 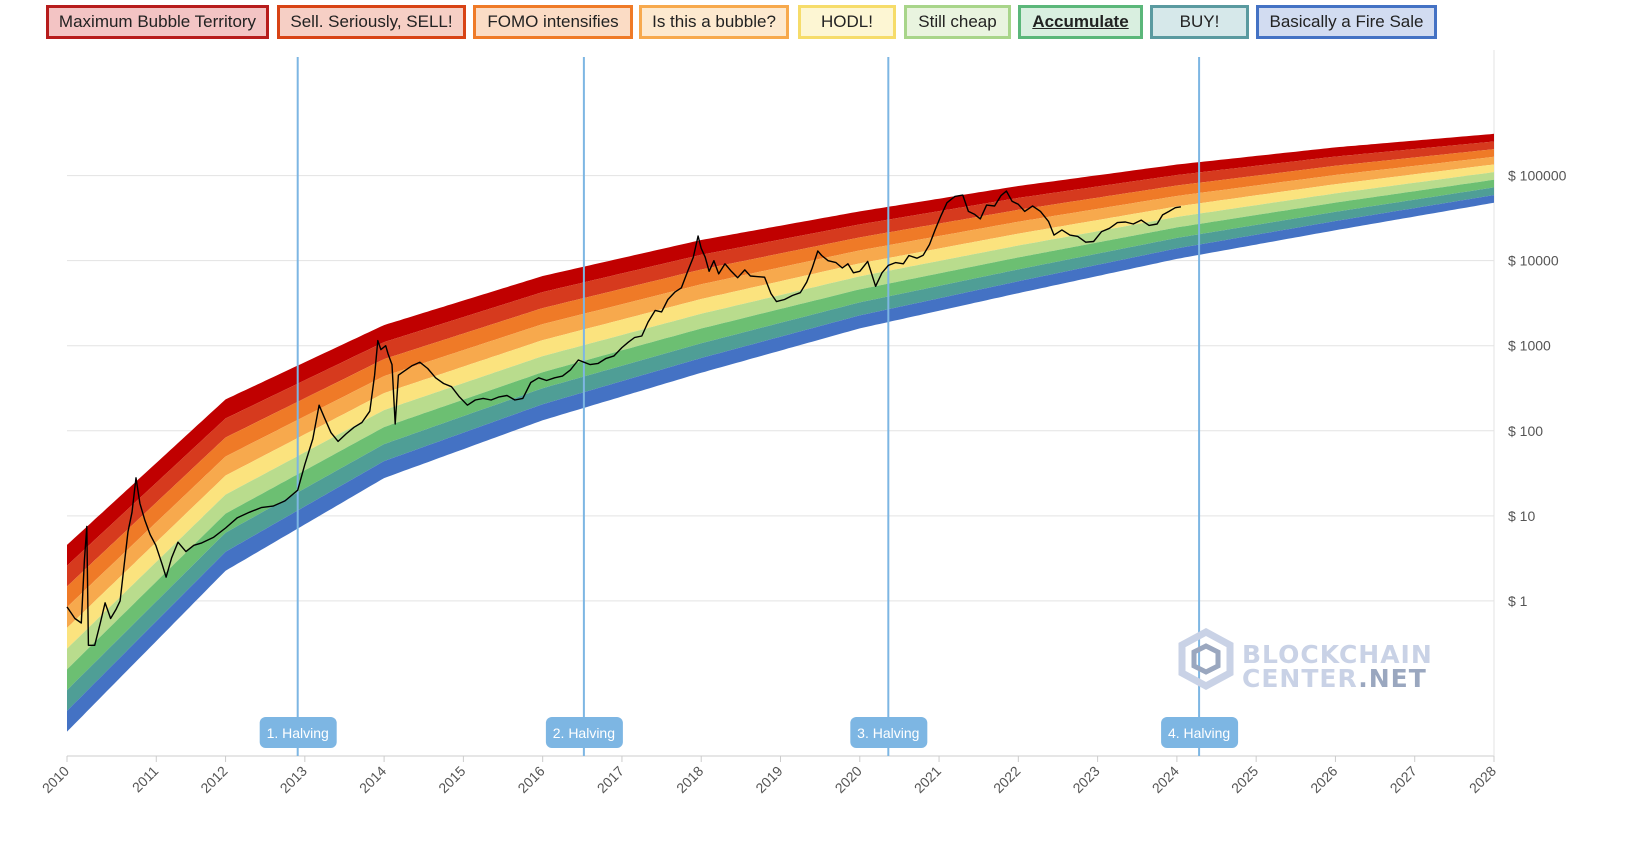 What do you see at coordinates (1392, 678) in the screenshot?
I see `watermark-net: .NET` at bounding box center [1392, 678].